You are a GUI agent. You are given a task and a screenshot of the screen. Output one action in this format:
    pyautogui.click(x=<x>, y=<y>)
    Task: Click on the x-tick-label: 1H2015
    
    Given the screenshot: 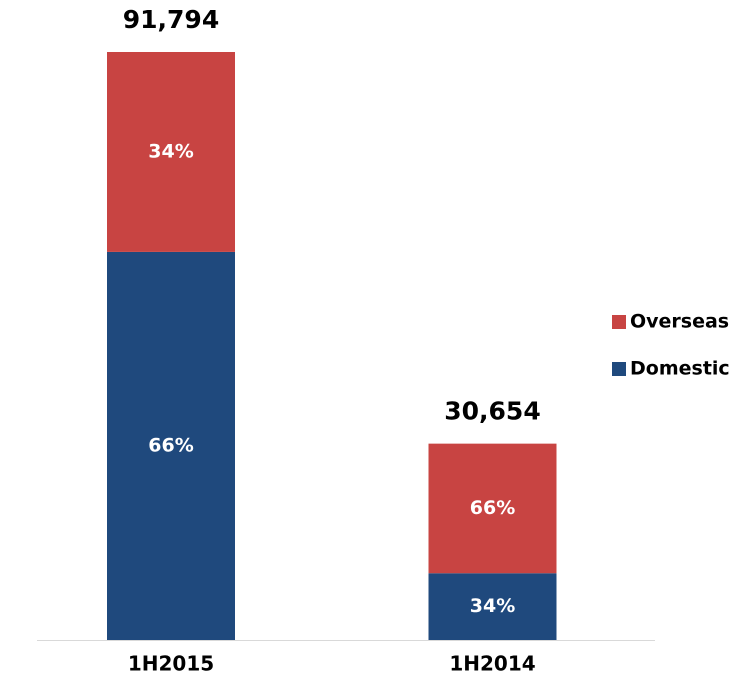 What is the action you would take?
    pyautogui.click(x=171, y=664)
    